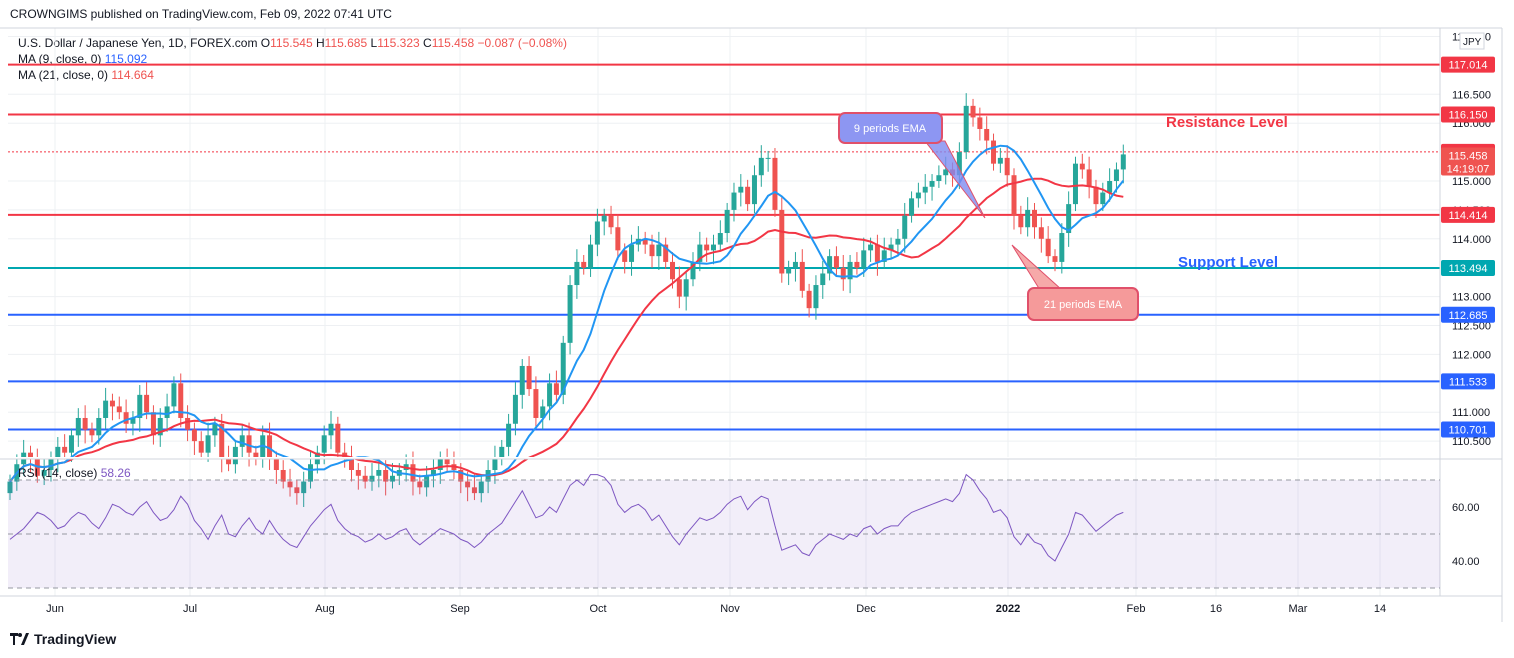  Describe the element at coordinates (1471, 413) in the screenshot. I see `y-tick-label: 111.000` at that location.